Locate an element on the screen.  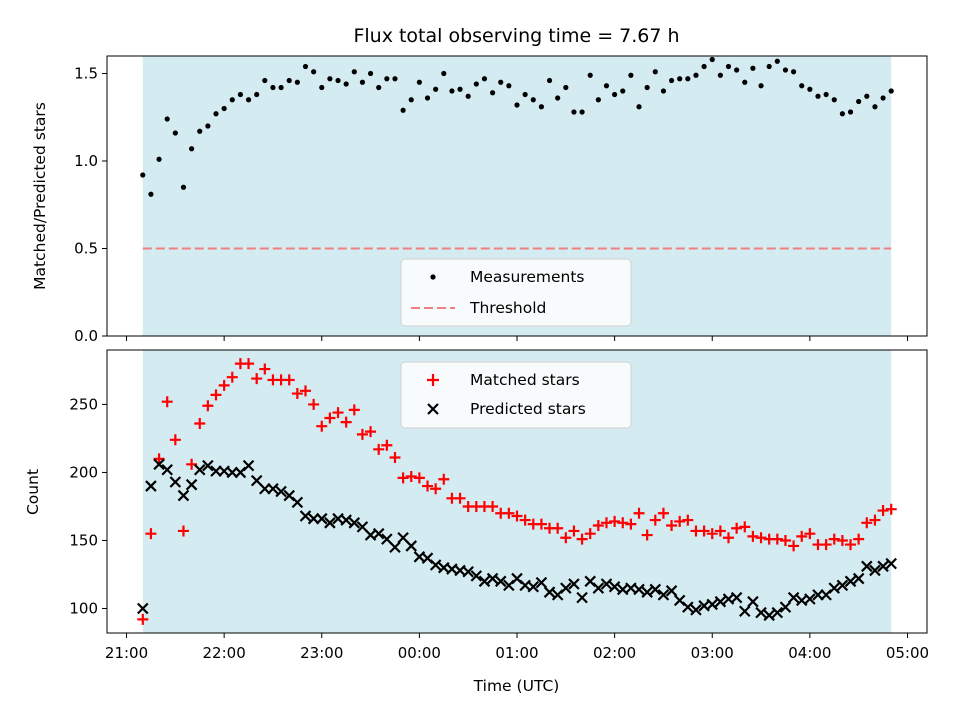
x-tick-label: 04:00 is located at coordinates (809, 653).